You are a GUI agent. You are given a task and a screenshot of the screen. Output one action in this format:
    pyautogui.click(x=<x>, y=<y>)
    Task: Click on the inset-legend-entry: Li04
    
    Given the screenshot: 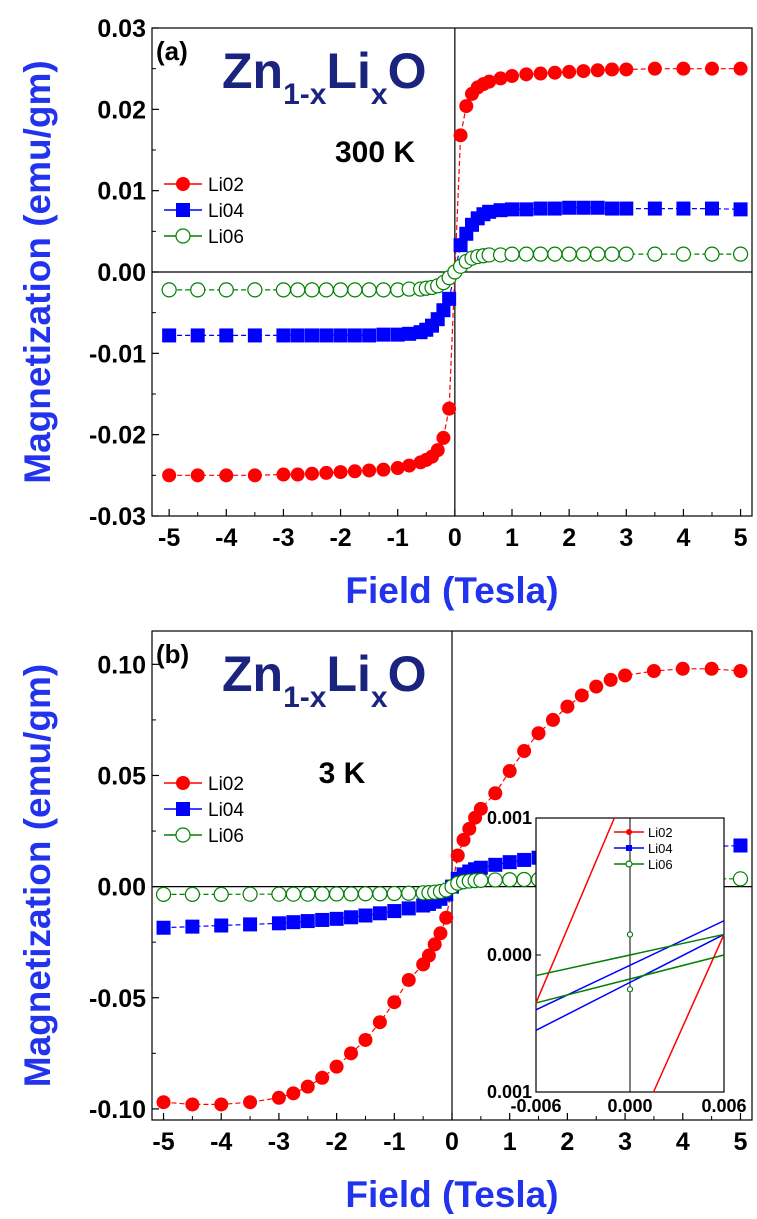 What is the action you would take?
    pyautogui.click(x=643, y=848)
    